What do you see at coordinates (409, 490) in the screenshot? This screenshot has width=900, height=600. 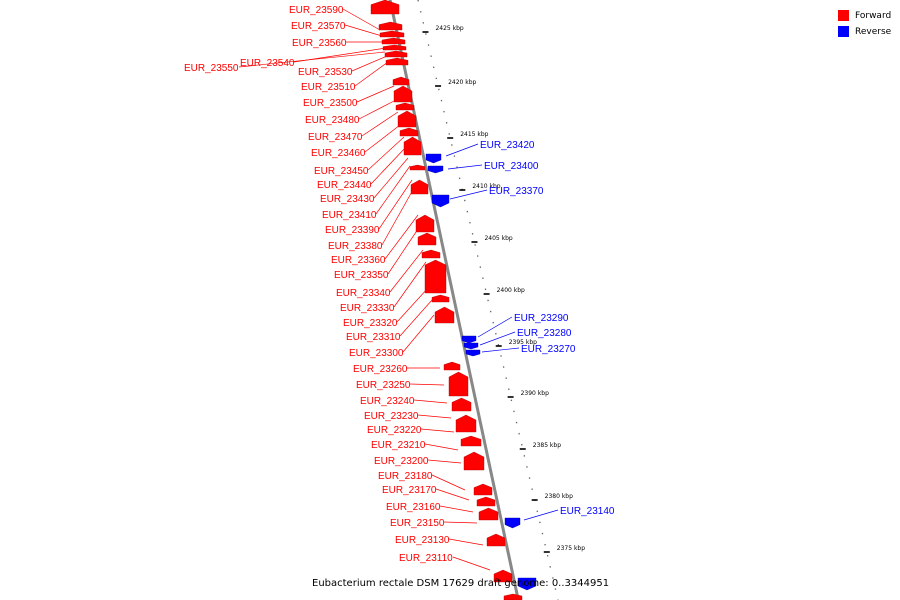 I see `gene-label-forward: EUR_23170` at bounding box center [409, 490].